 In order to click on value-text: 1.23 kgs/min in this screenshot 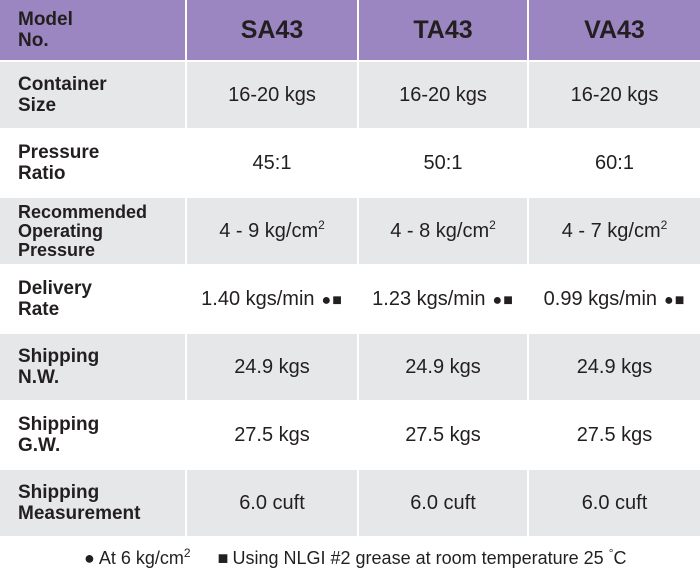, I will do `click(429, 298)`.